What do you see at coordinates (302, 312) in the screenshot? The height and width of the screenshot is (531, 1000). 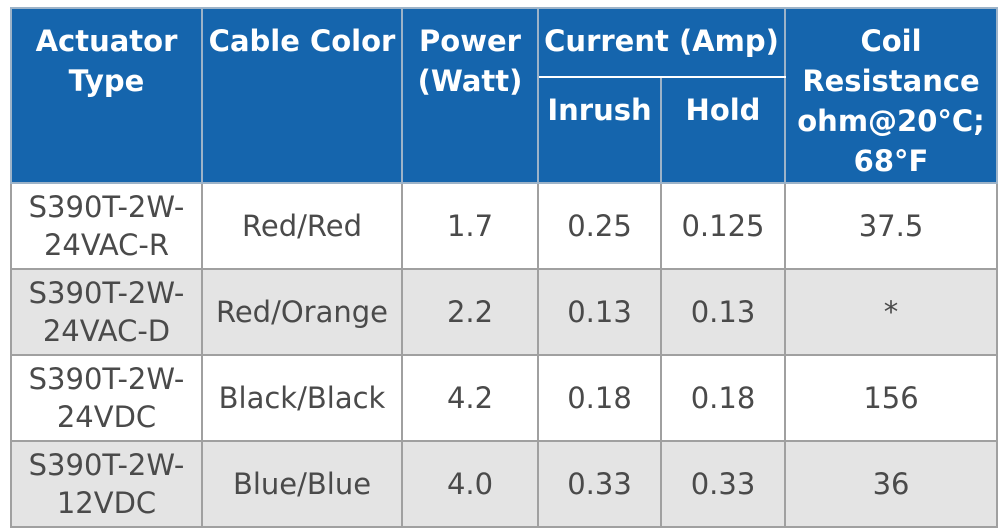 I see `cell-cable-color: Red/Orange` at bounding box center [302, 312].